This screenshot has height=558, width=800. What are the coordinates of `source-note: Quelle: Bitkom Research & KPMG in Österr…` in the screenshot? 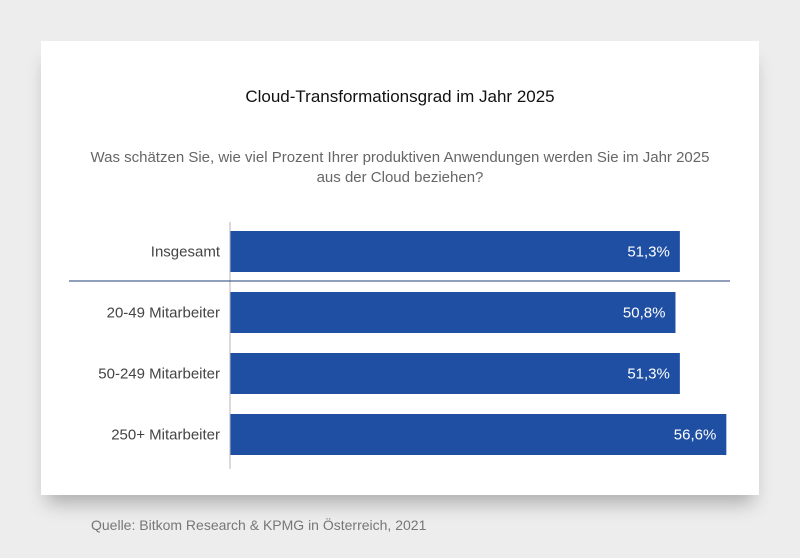 It's located at (259, 525).